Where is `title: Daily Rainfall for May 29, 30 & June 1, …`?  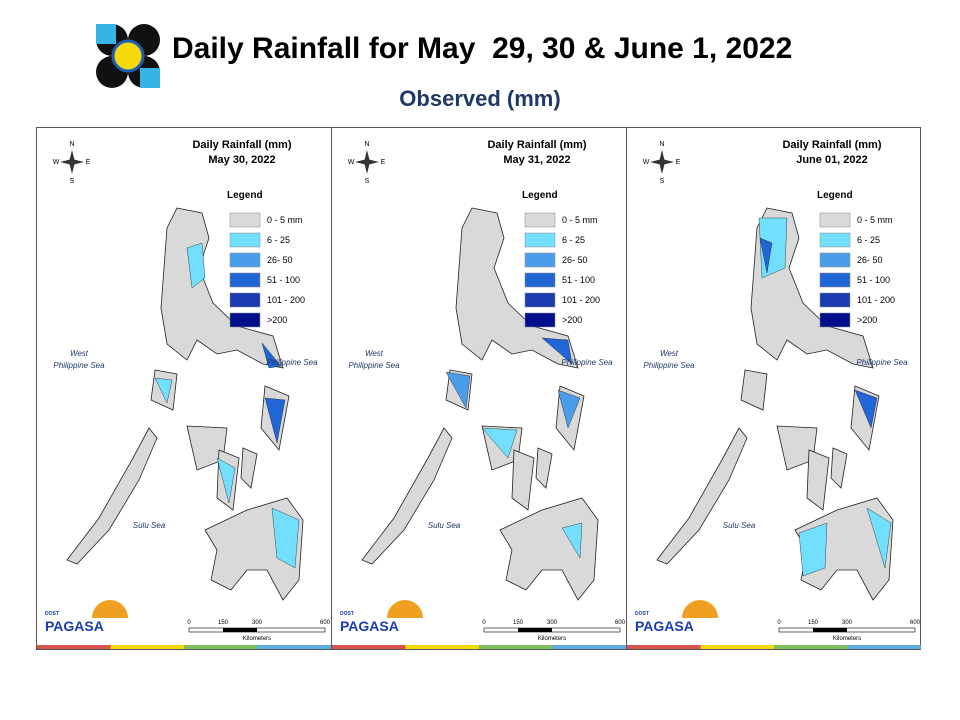
title: Daily Rainfall for May 29, 30 & June 1, … is located at coordinates (482, 48).